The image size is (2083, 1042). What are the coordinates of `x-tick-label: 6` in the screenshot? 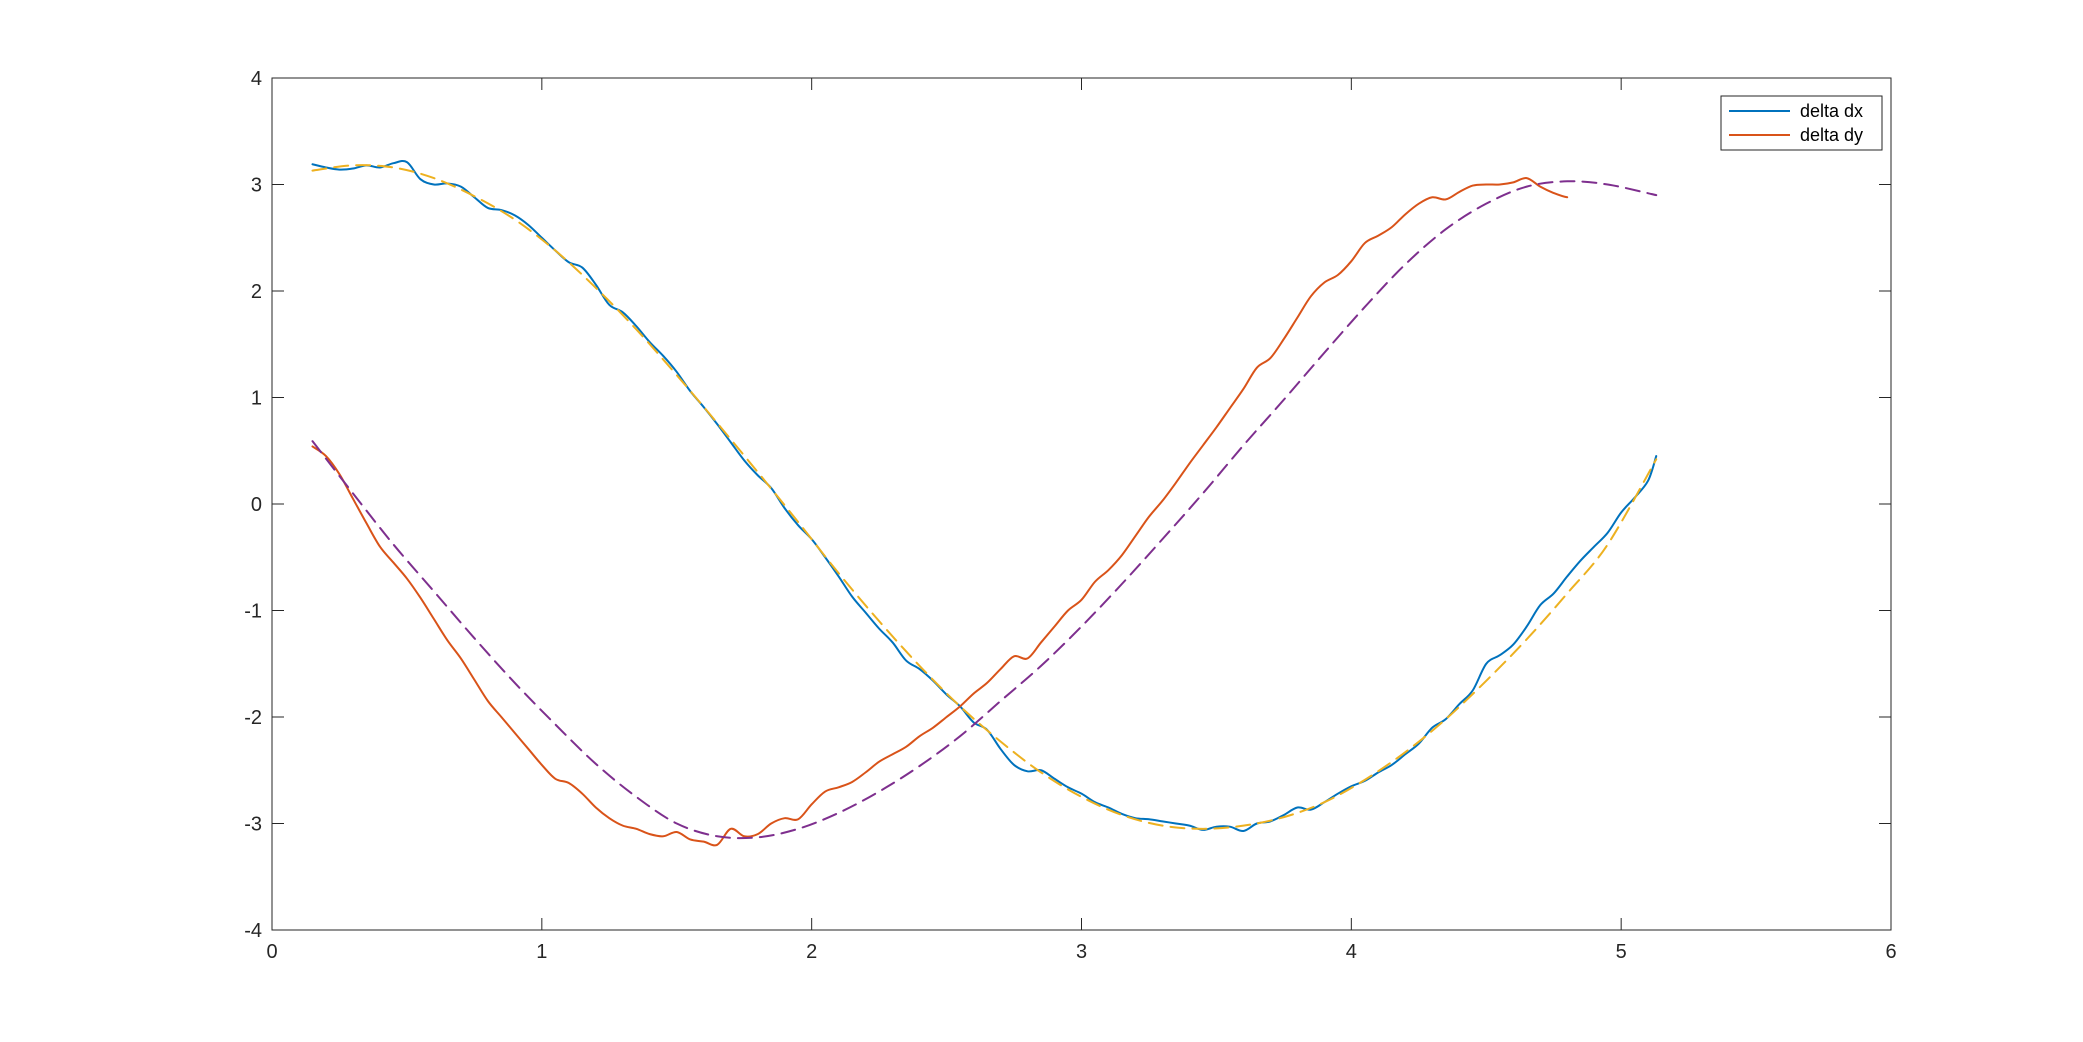 It's located at (1890, 952).